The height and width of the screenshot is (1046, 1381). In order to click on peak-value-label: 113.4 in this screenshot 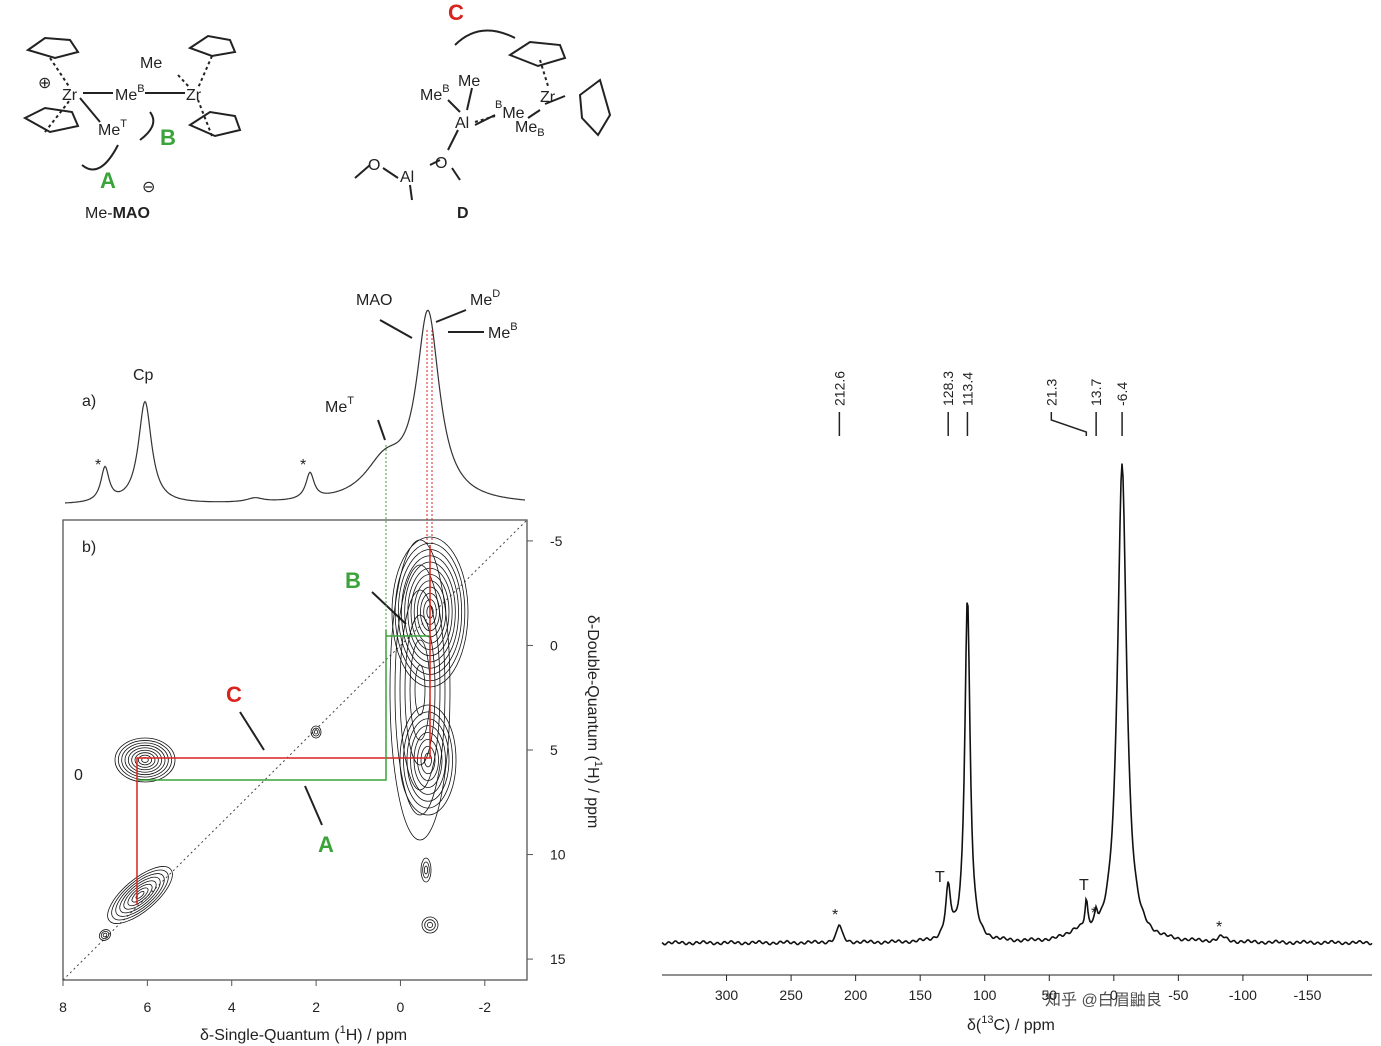, I will do `click(967, 389)`.